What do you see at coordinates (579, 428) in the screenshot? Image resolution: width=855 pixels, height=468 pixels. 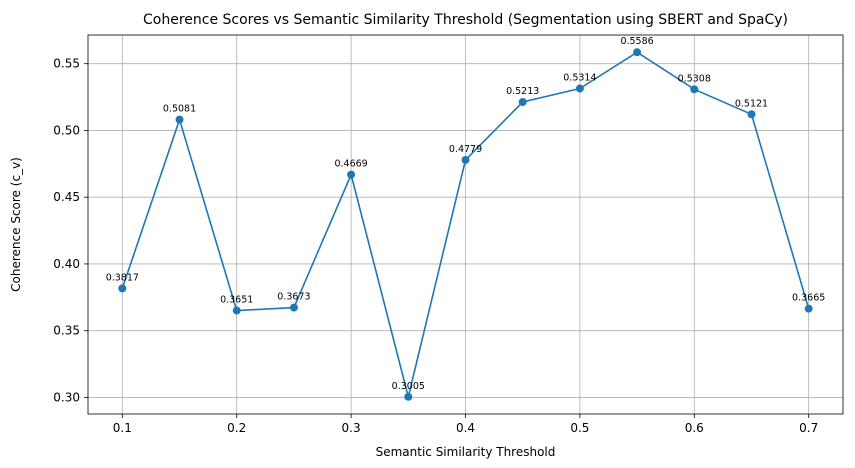 I see `x-tick-label: 0.5` at bounding box center [579, 428].